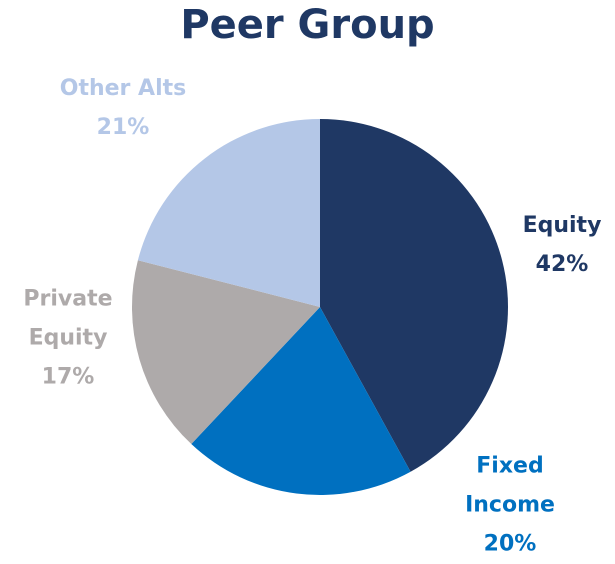 This screenshot has width=615, height=564. What do you see at coordinates (68, 377) in the screenshot?
I see `value-label: 17%` at bounding box center [68, 377].